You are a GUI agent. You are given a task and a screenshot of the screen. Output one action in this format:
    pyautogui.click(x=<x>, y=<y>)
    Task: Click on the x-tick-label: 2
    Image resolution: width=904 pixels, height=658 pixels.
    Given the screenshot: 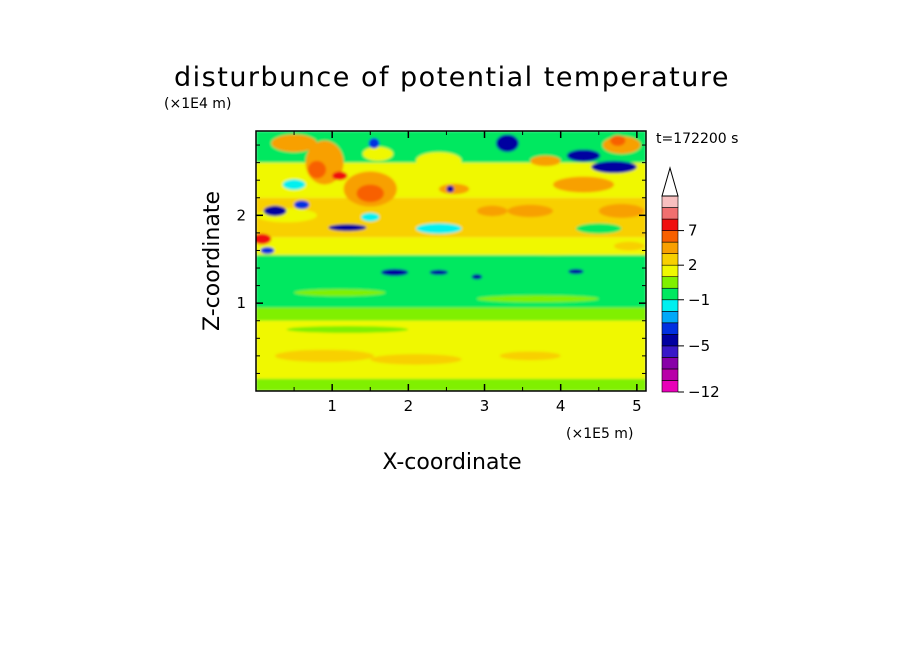 What is the action you would take?
    pyautogui.click(x=409, y=406)
    